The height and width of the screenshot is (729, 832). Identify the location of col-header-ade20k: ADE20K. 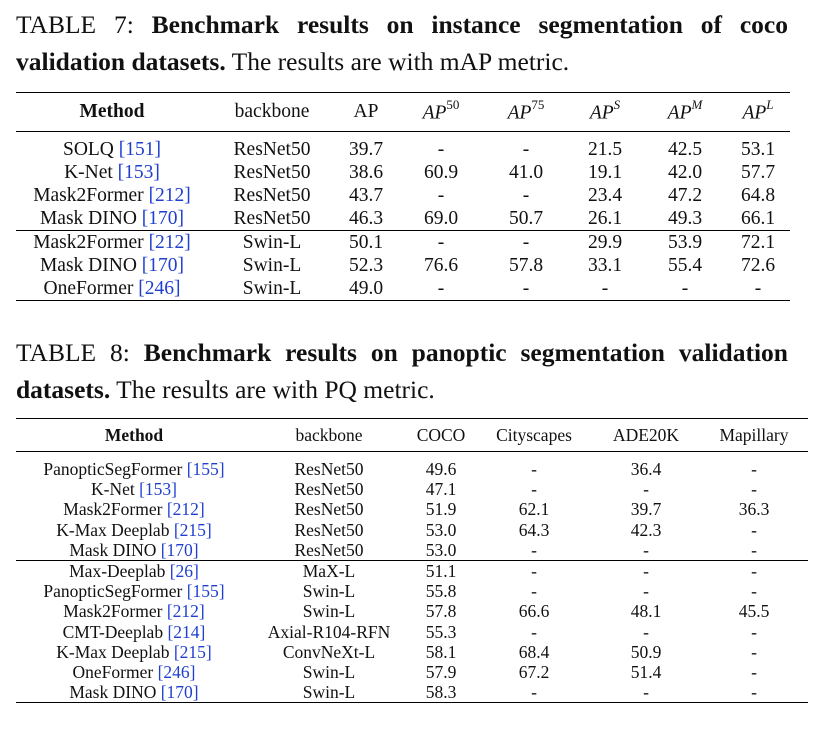
(646, 435).